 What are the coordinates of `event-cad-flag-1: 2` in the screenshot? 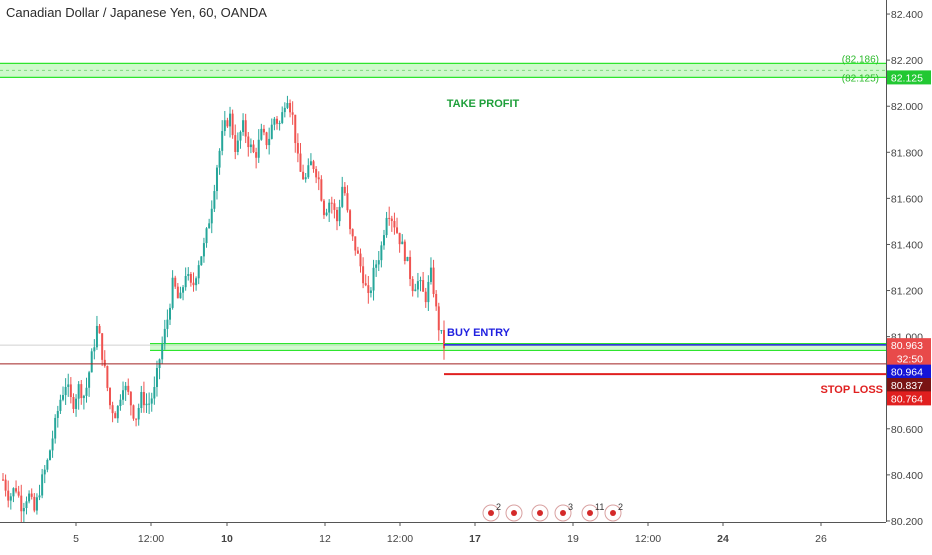 It's located at (491, 512).